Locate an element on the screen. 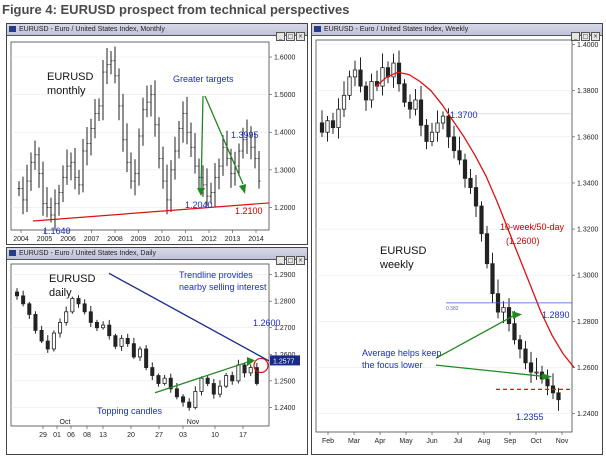 This screenshot has width=606, height=457. x-tick-label: 03 is located at coordinates (183, 435).